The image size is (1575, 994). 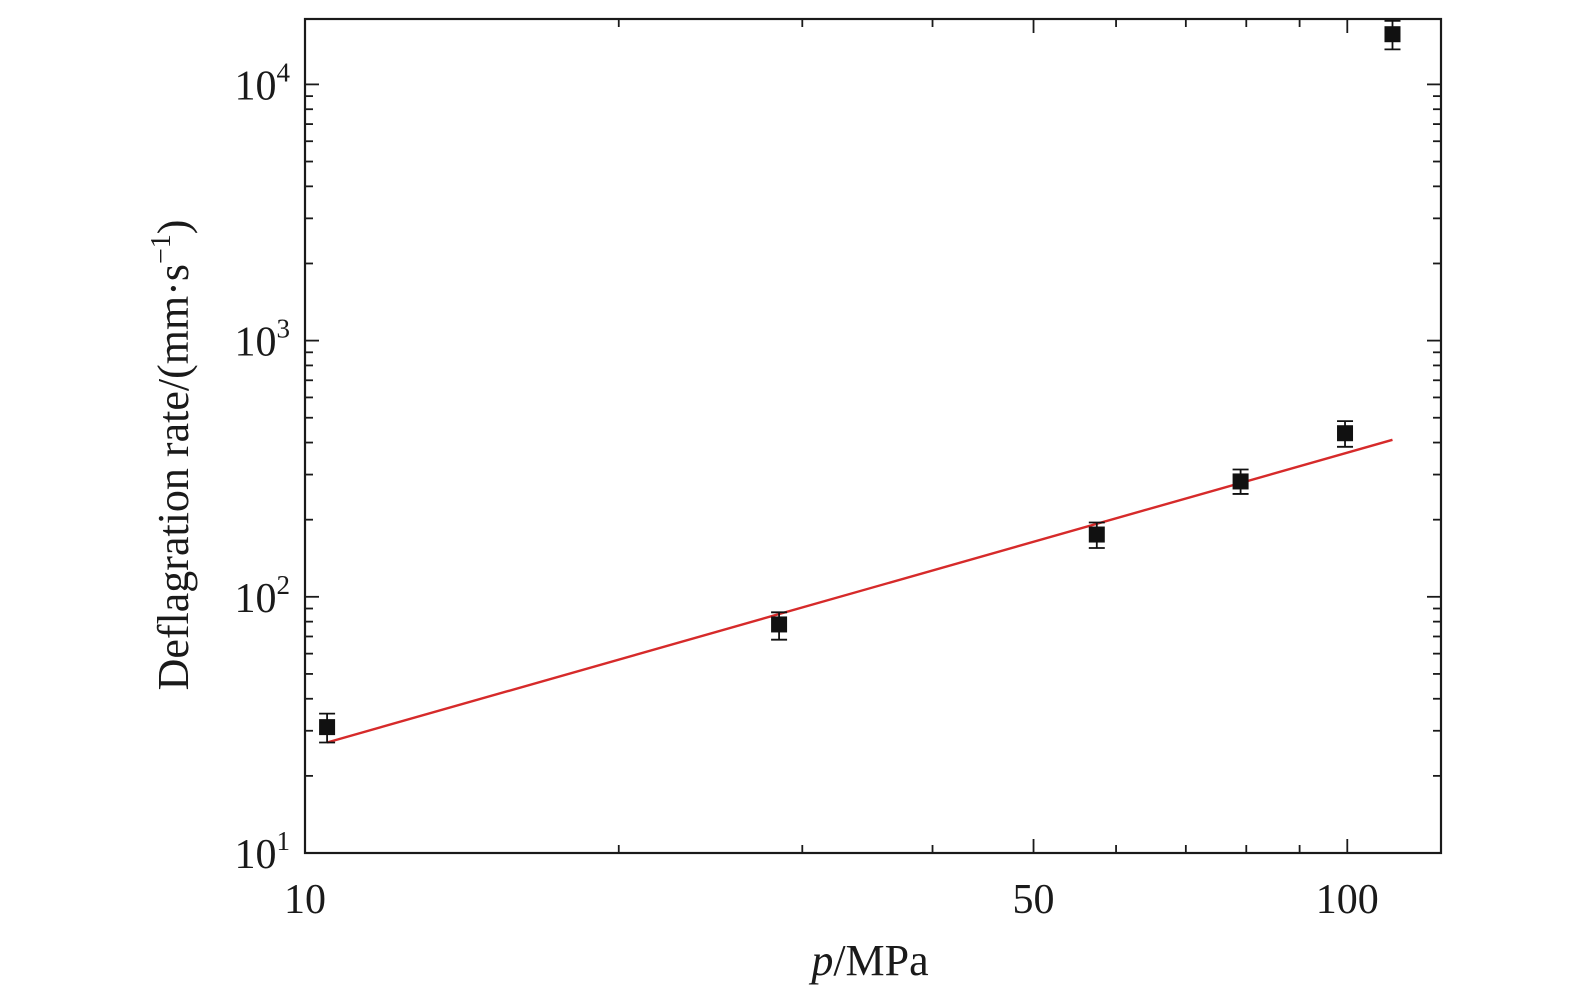 What do you see at coordinates (263, 852) in the screenshot?
I see `y-tick-label: 10¹` at bounding box center [263, 852].